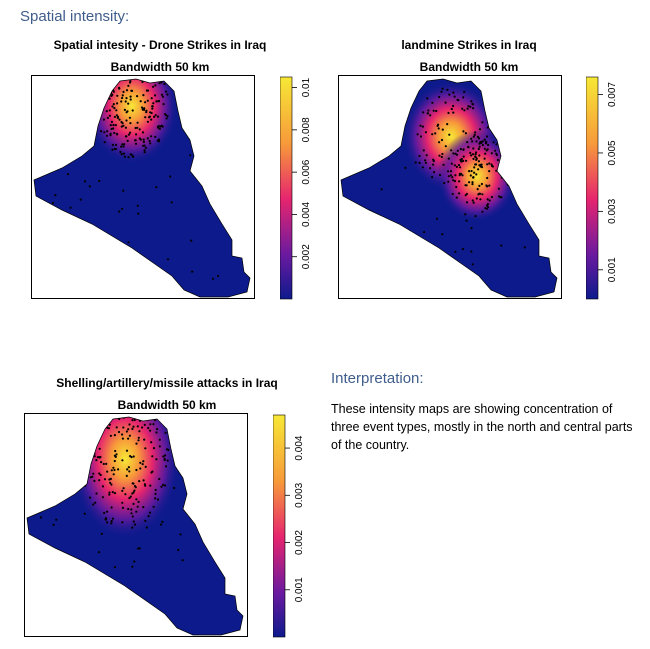 The height and width of the screenshot is (649, 650). What do you see at coordinates (286, 188) in the screenshot?
I see `legend-colorbar` at bounding box center [286, 188].